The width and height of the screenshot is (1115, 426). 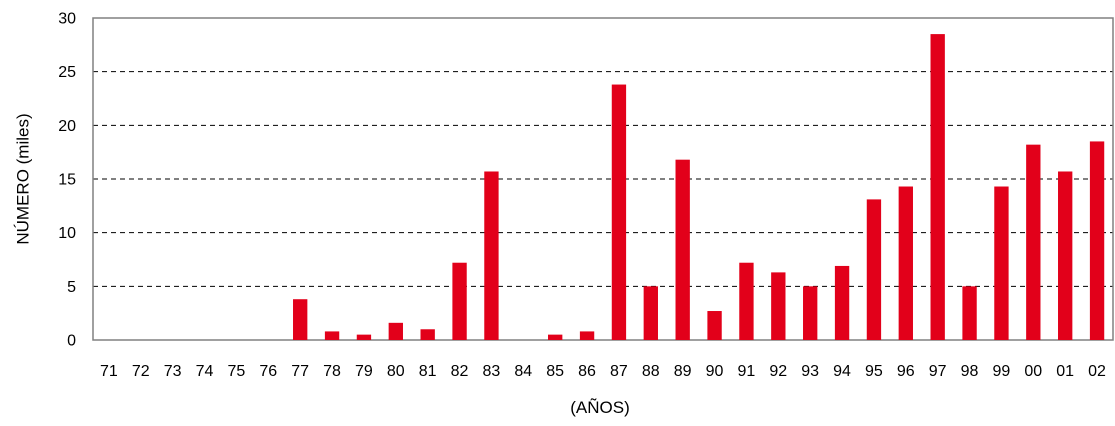 What do you see at coordinates (460, 371) in the screenshot?
I see `x-tick-label: 82` at bounding box center [460, 371].